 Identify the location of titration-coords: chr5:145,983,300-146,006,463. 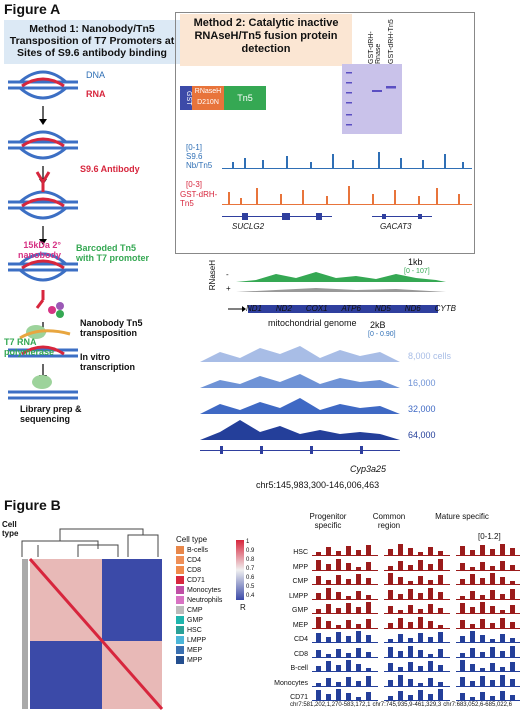
(318, 485).